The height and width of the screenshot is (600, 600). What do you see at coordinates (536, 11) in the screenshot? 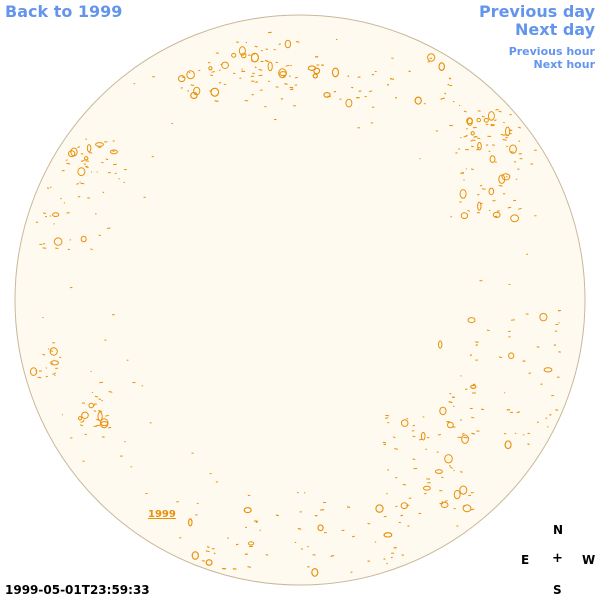
I see `previous-day-link: Previous day` at bounding box center [536, 11].